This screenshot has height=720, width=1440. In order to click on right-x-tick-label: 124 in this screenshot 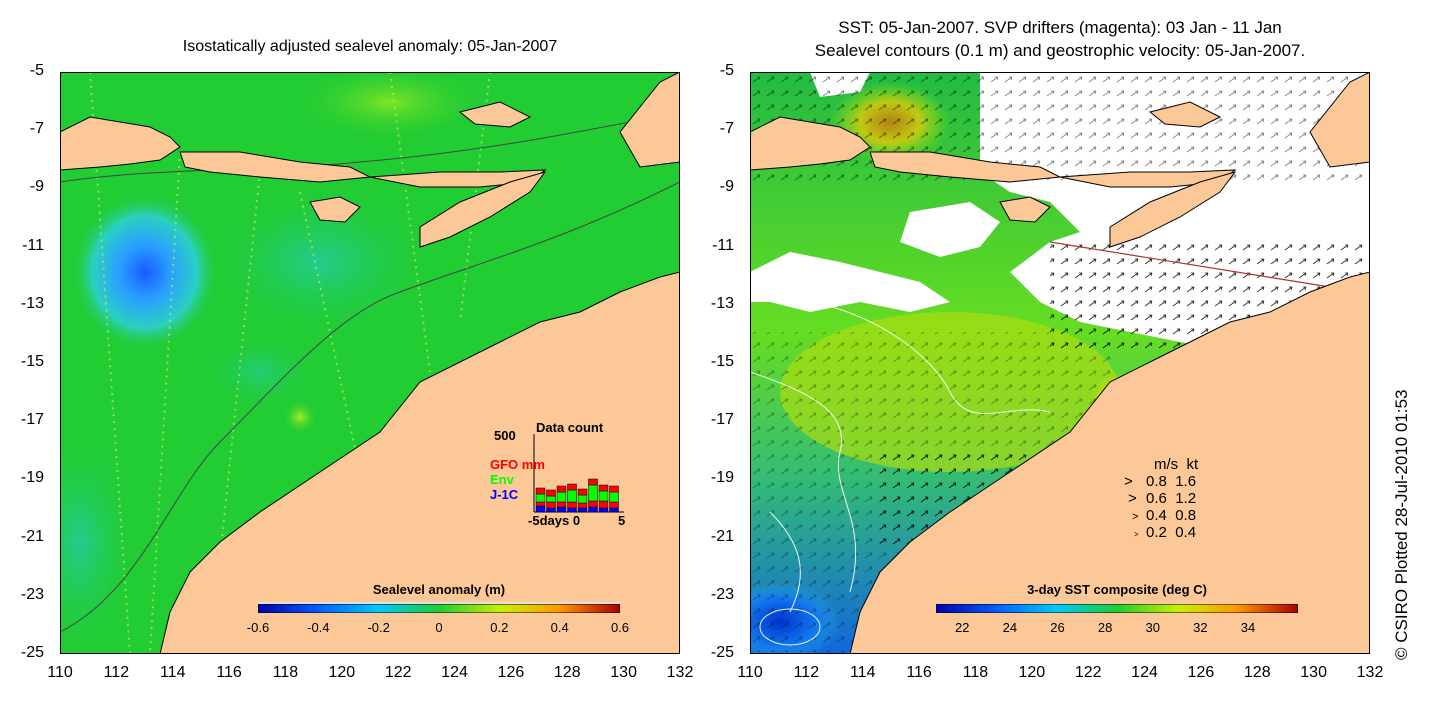, I will do `click(1144, 672)`.